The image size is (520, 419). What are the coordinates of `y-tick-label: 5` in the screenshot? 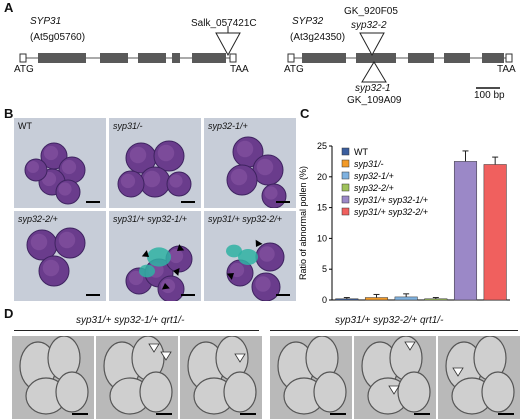 It's located at (324, 269).